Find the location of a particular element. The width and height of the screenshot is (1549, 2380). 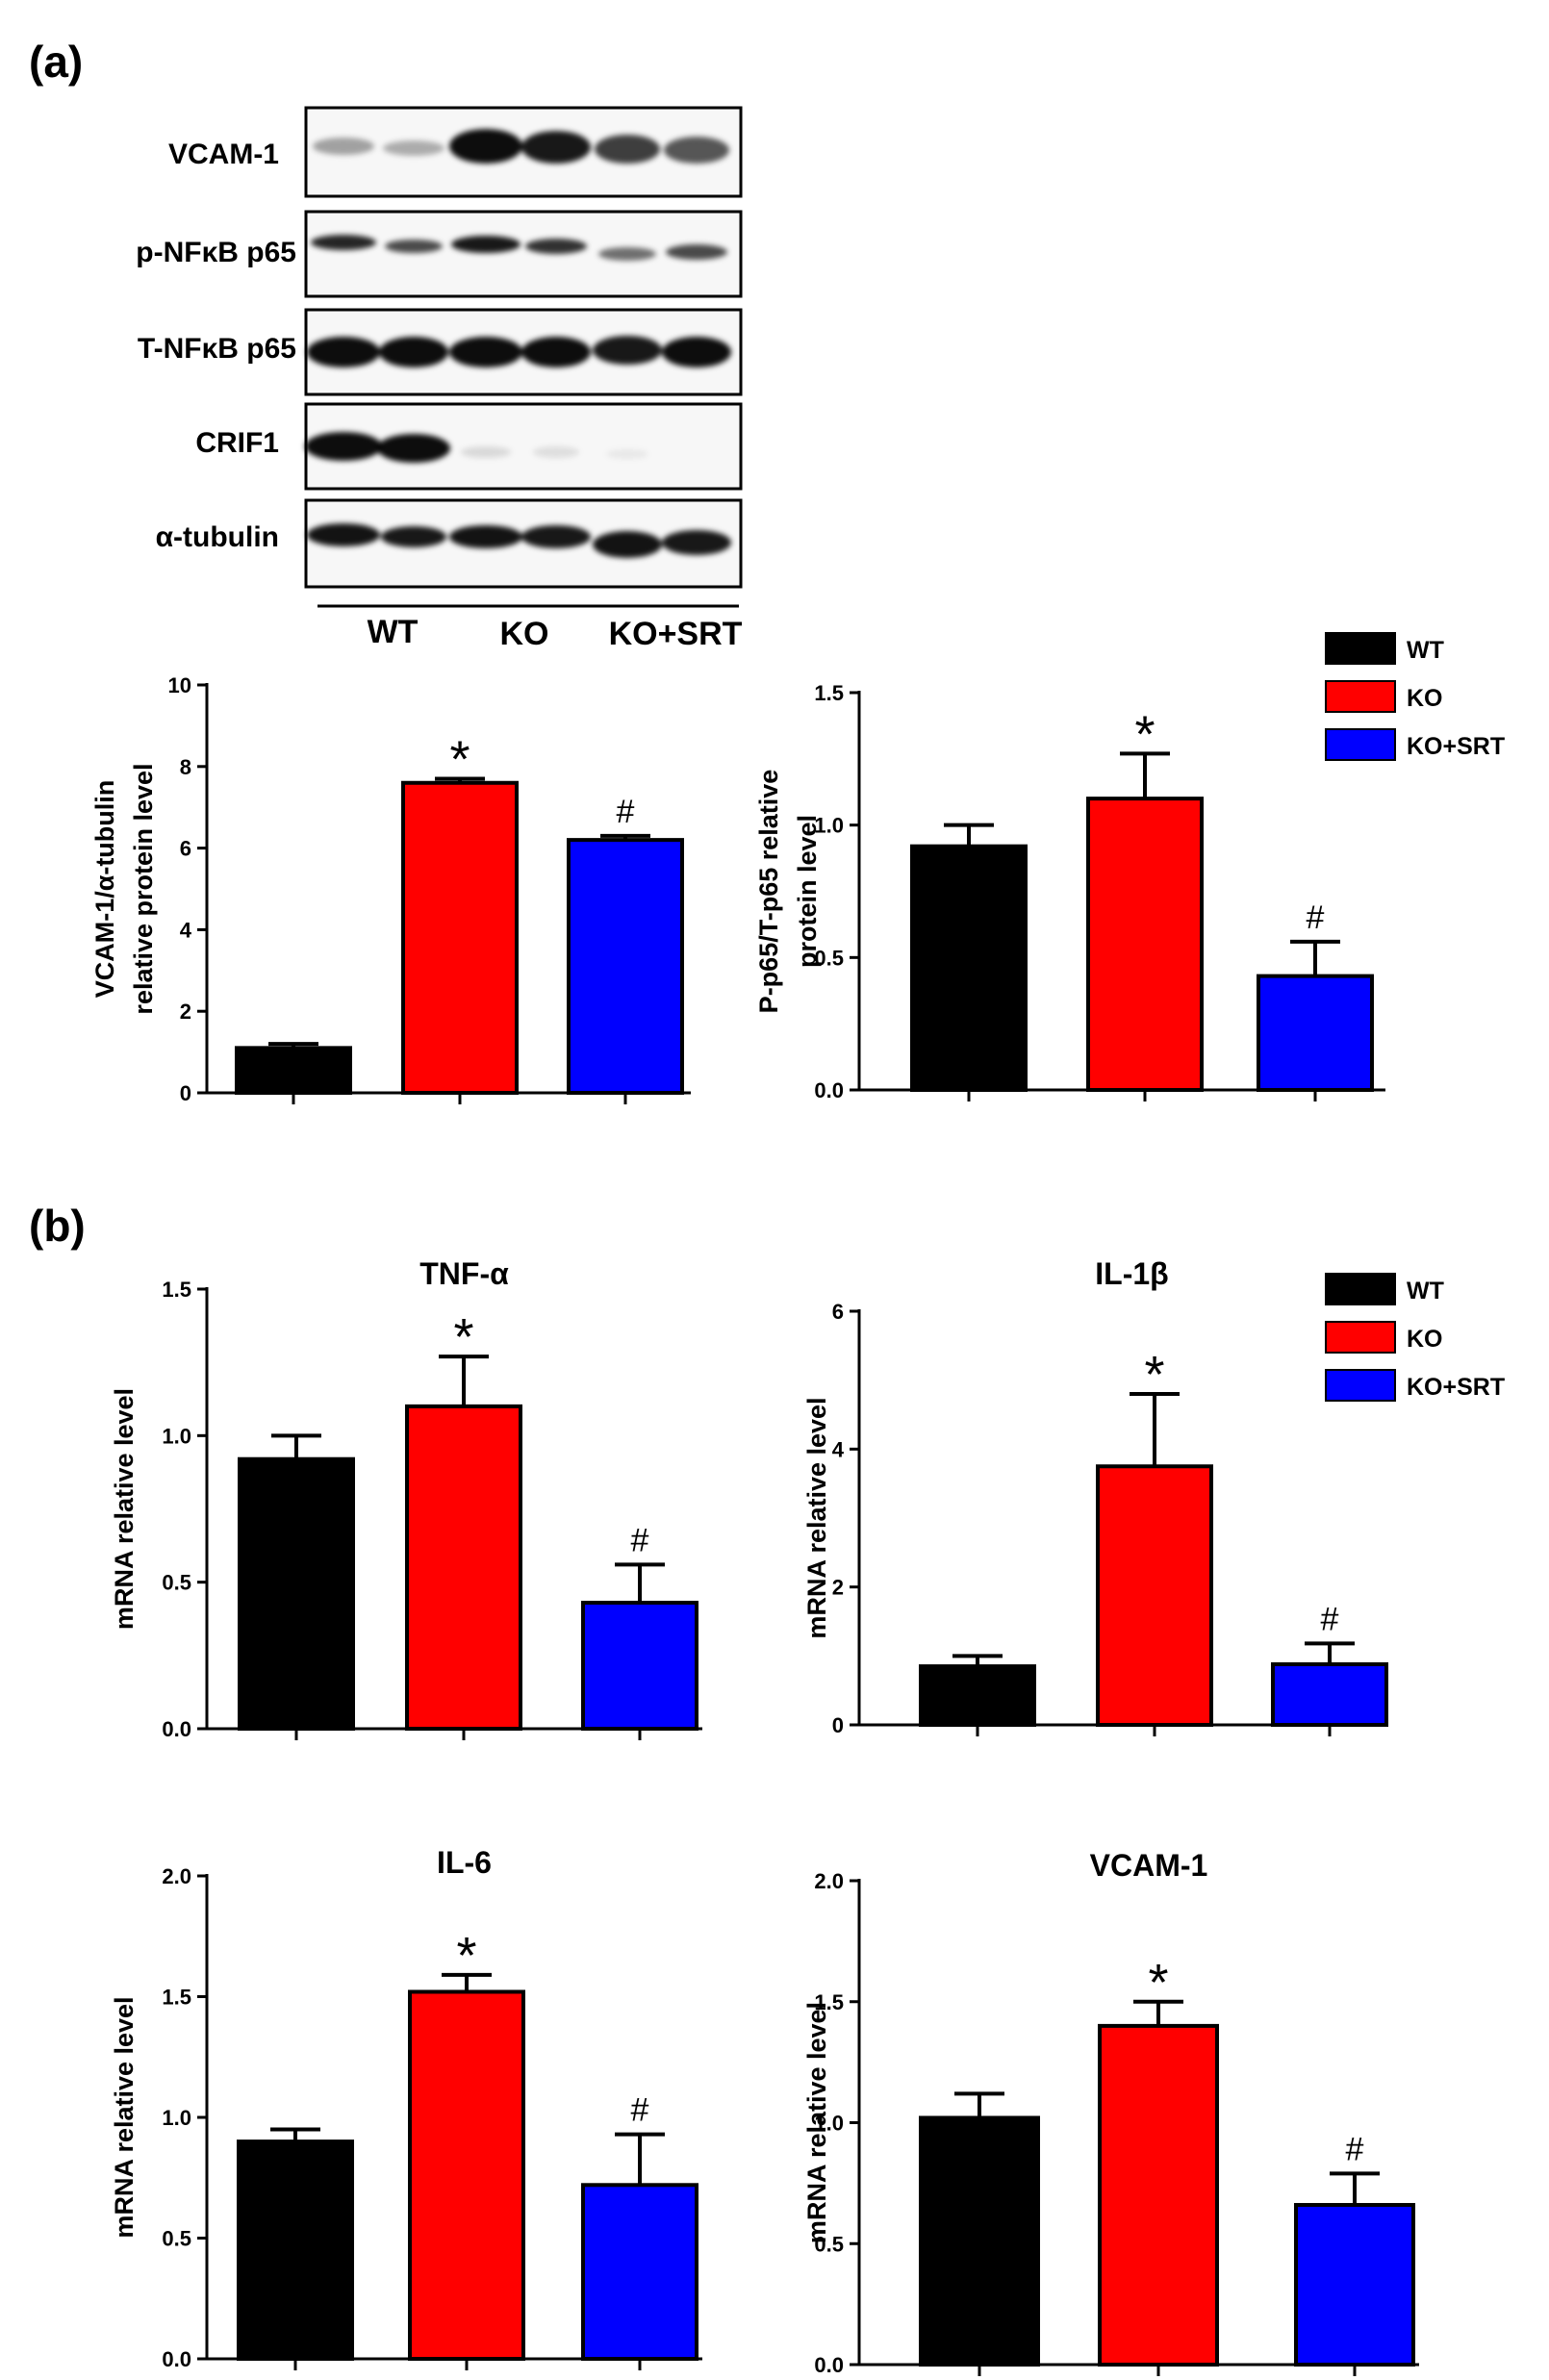

legend-a: WT KO KO+SRT is located at coordinates (1415, 697).